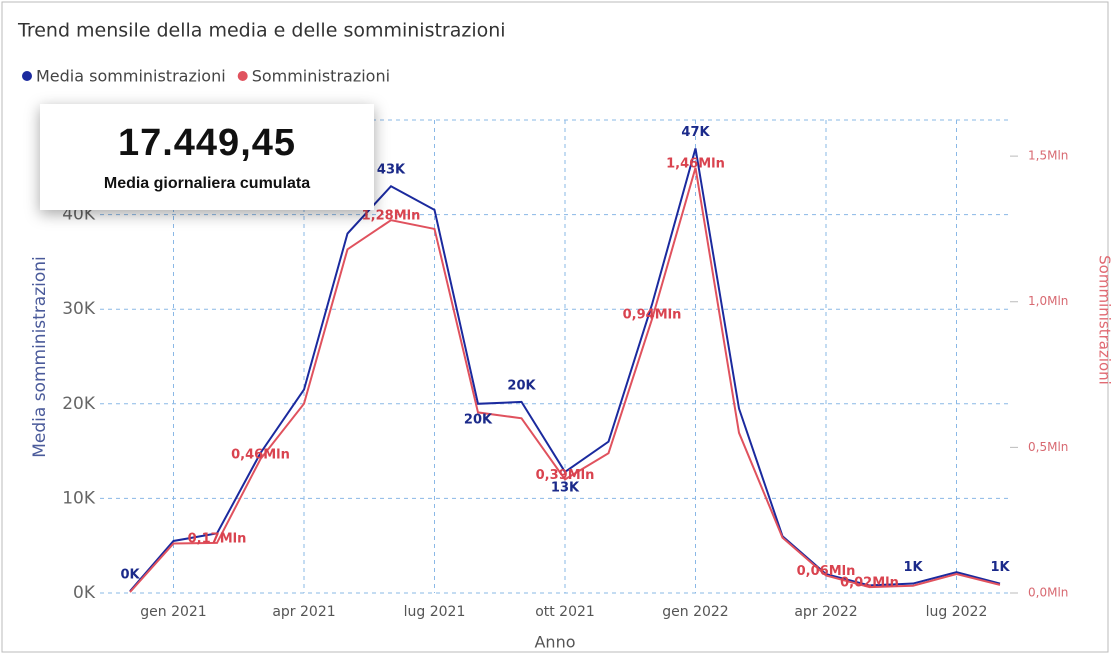  What do you see at coordinates (79, 309) in the screenshot?
I see `y-tick-label: 30K` at bounding box center [79, 309].